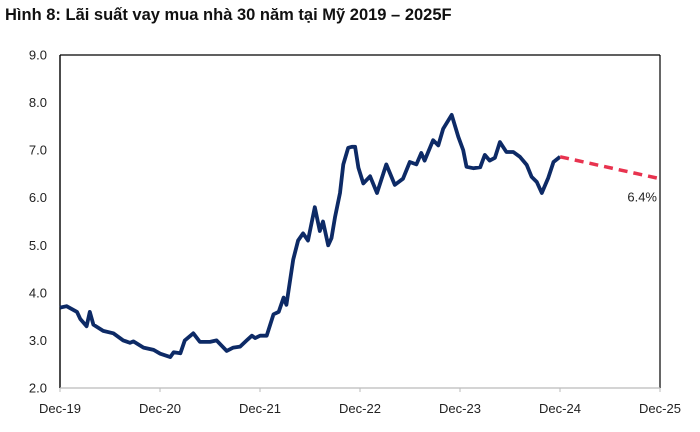 The image size is (700, 432). Describe the element at coordinates (60, 408) in the screenshot. I see `x-tick-label: Dec-19` at that location.